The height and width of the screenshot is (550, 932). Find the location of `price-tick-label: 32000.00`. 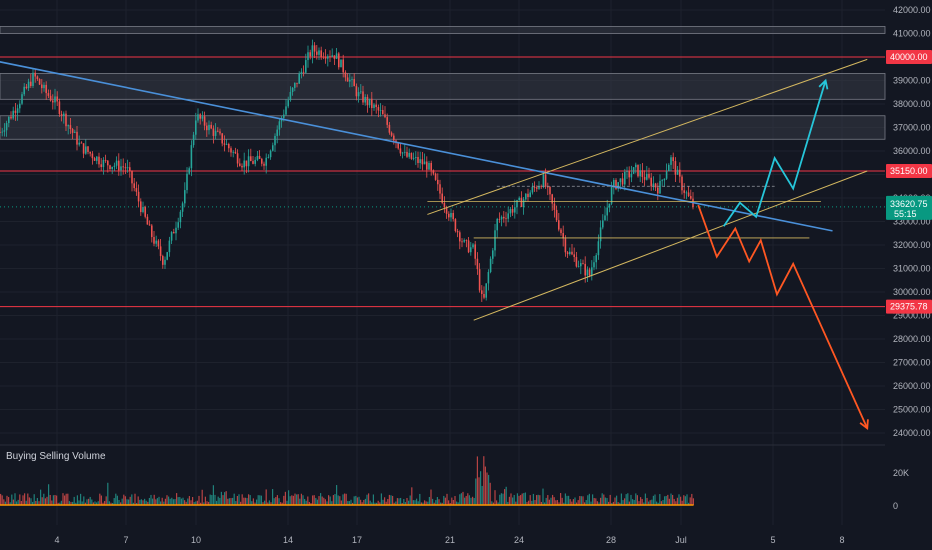

price-tick-label: 32000.00 is located at coordinates (912, 245).